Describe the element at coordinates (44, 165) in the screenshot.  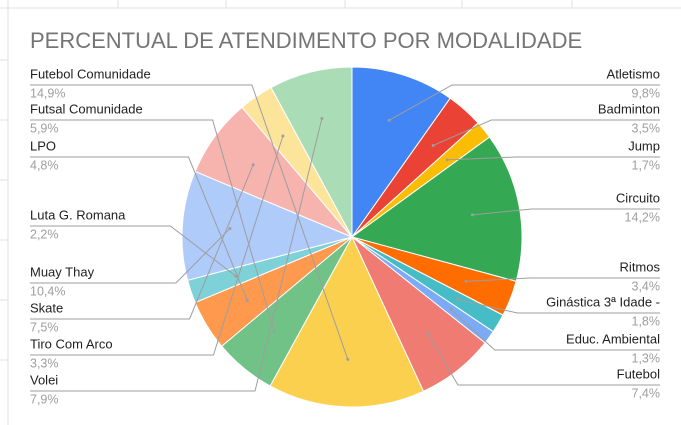
I see `slice-value-label: 4,8%` at that location.